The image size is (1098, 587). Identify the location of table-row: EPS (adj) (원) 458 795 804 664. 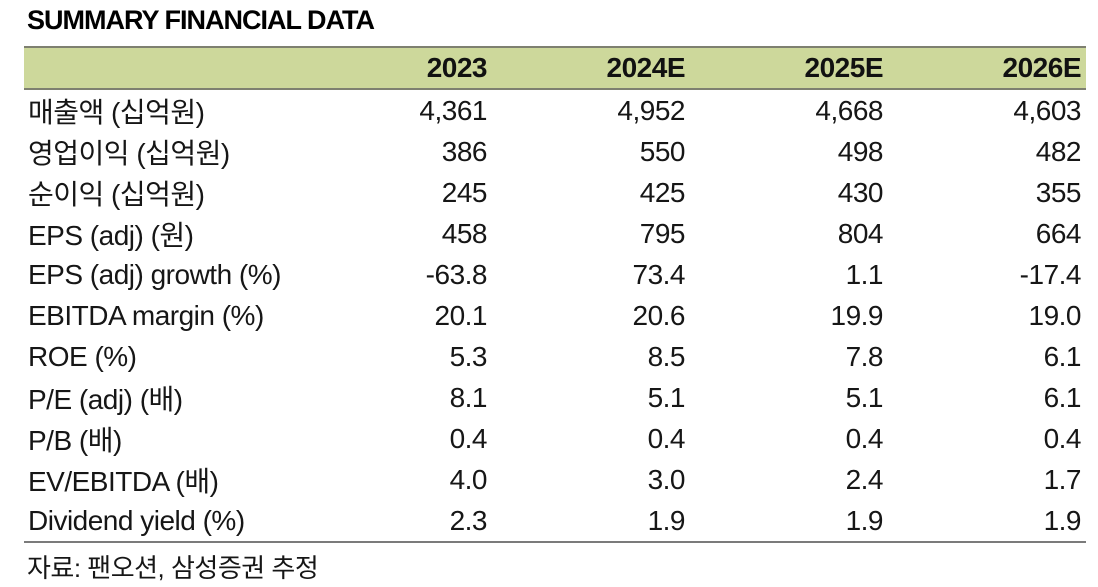
(555, 233).